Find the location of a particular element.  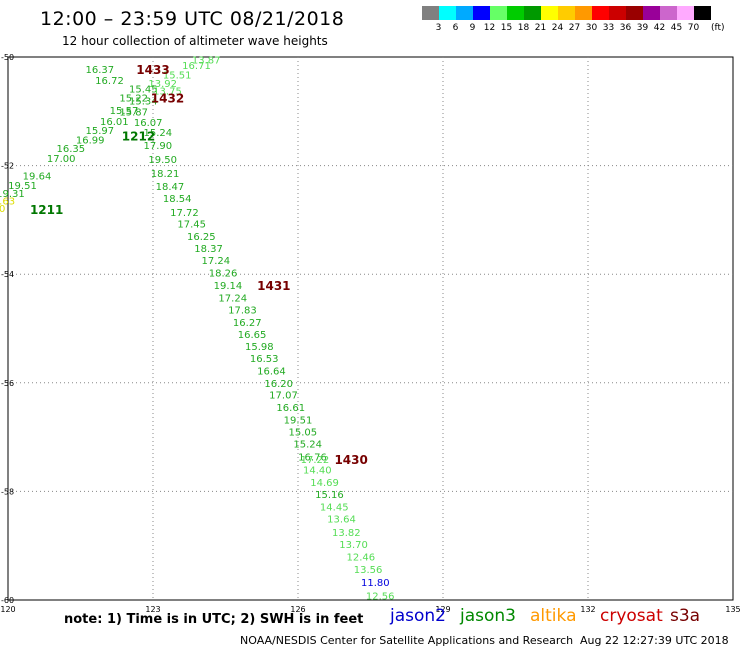

colorbar-label: 24 is located at coordinates (557, 28).